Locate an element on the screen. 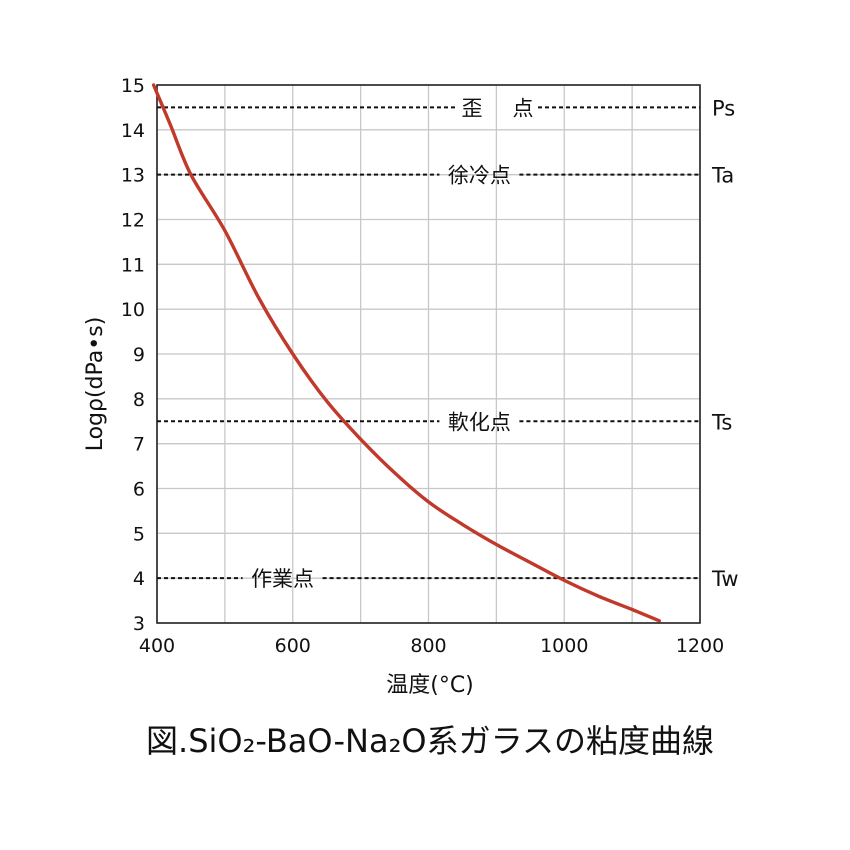 The height and width of the screenshot is (850, 850). x-tick-label: 1000 is located at coordinates (564, 646).